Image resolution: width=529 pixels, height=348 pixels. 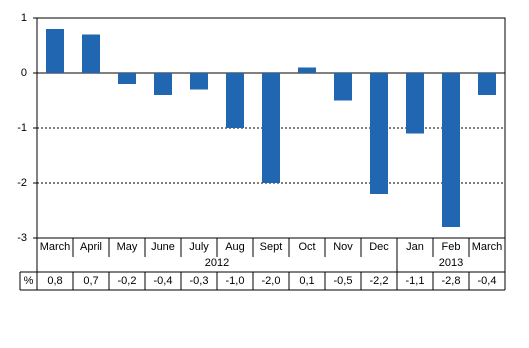 What do you see at coordinates (271, 247) in the screenshot?
I see `x-tick-label: Sept` at bounding box center [271, 247].